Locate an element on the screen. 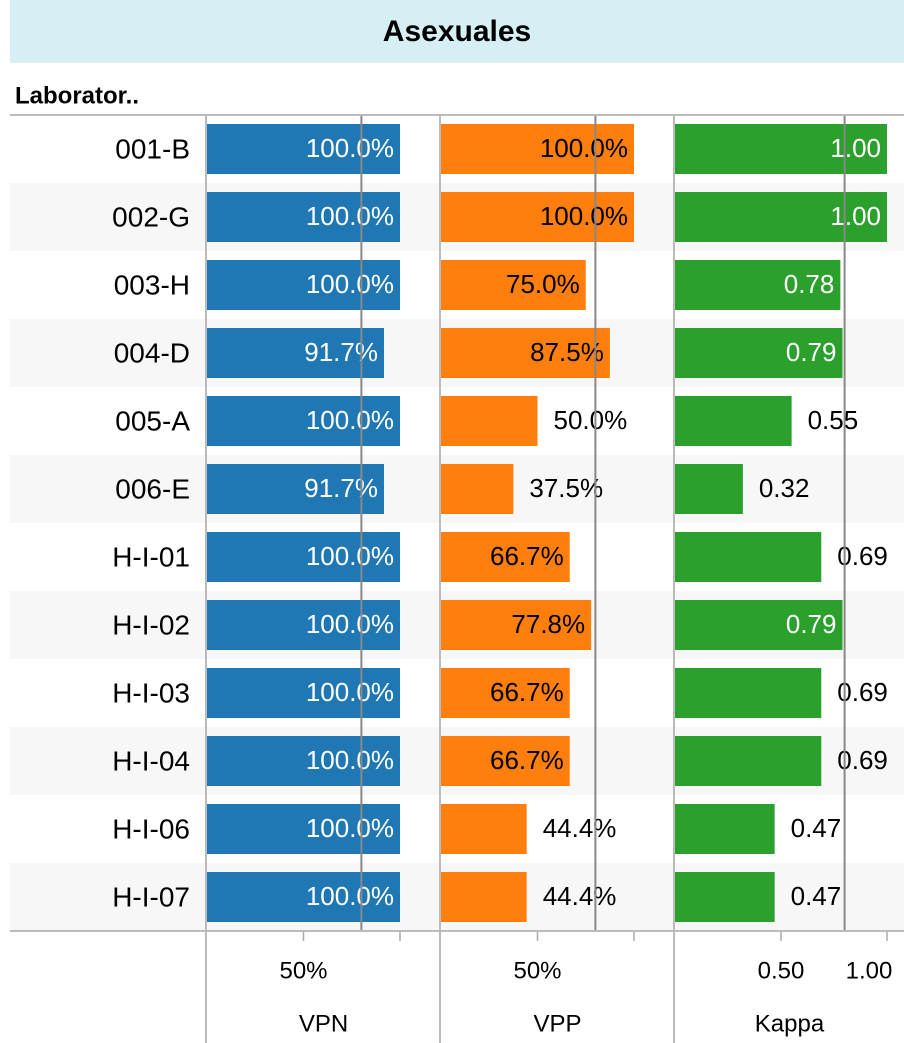 This screenshot has height=1043, width=904. value-label: 87.5% is located at coordinates (567, 352).